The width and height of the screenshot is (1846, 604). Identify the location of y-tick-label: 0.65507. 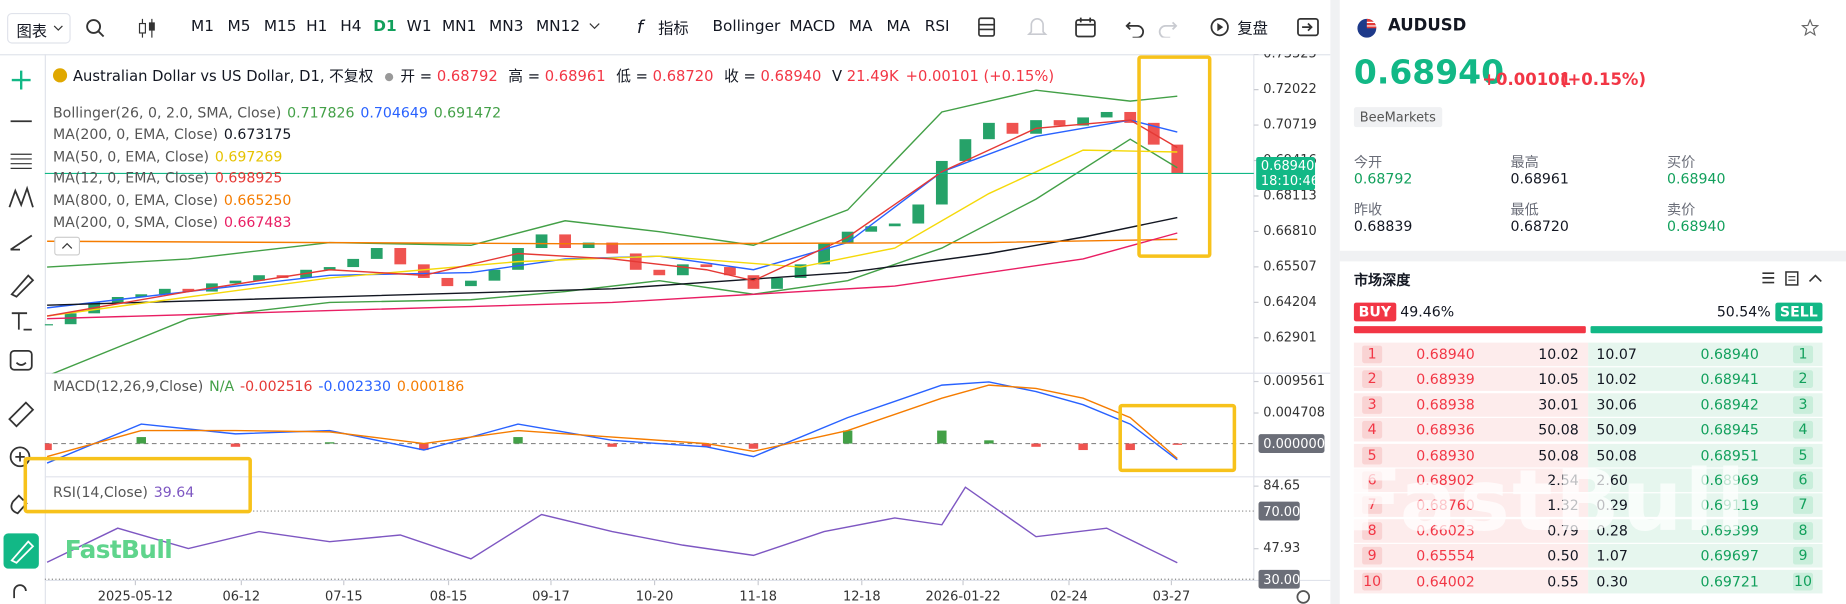
(1289, 266).